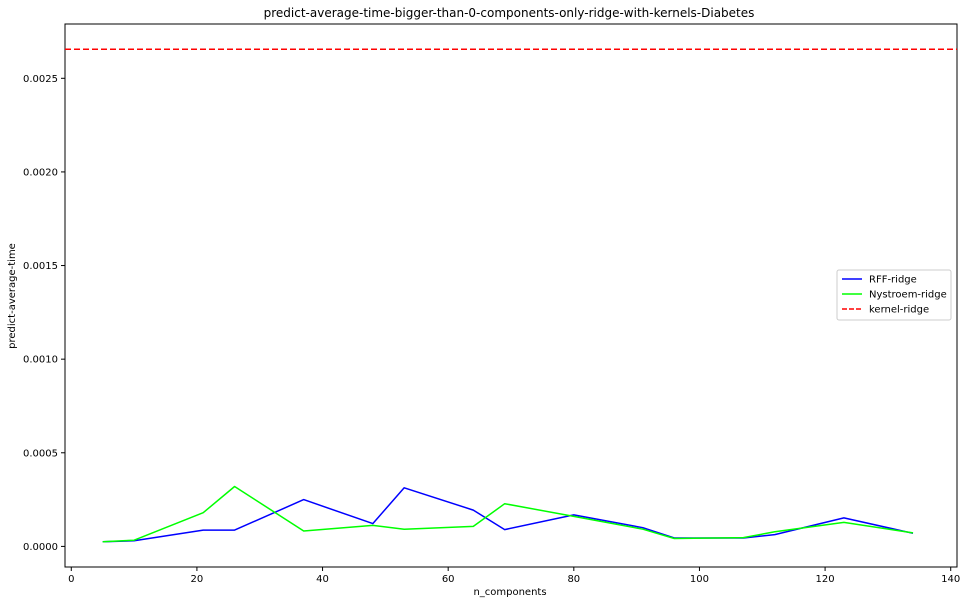  What do you see at coordinates (950, 579) in the screenshot?
I see `x-tick-label: 140` at bounding box center [950, 579].